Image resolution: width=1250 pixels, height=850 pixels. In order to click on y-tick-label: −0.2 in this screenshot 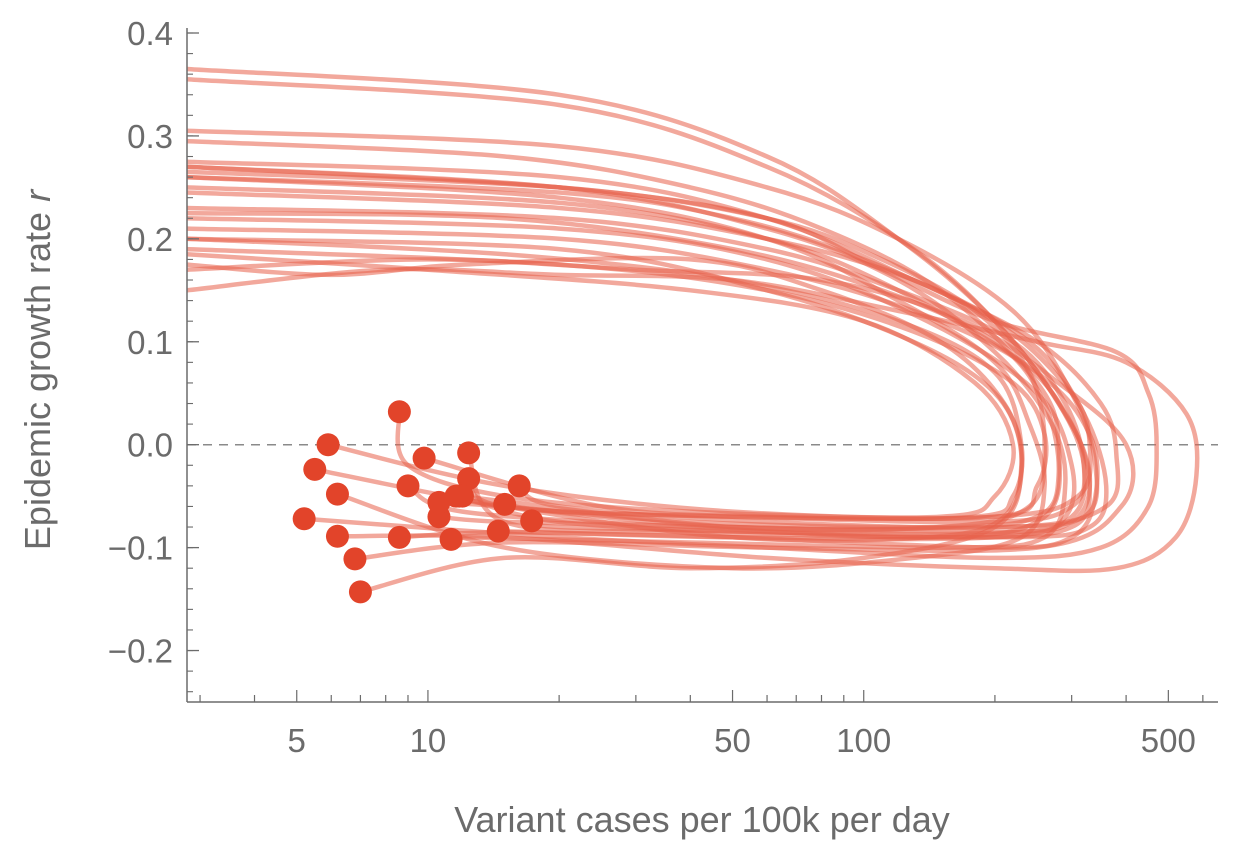, I will do `click(140, 651)`.